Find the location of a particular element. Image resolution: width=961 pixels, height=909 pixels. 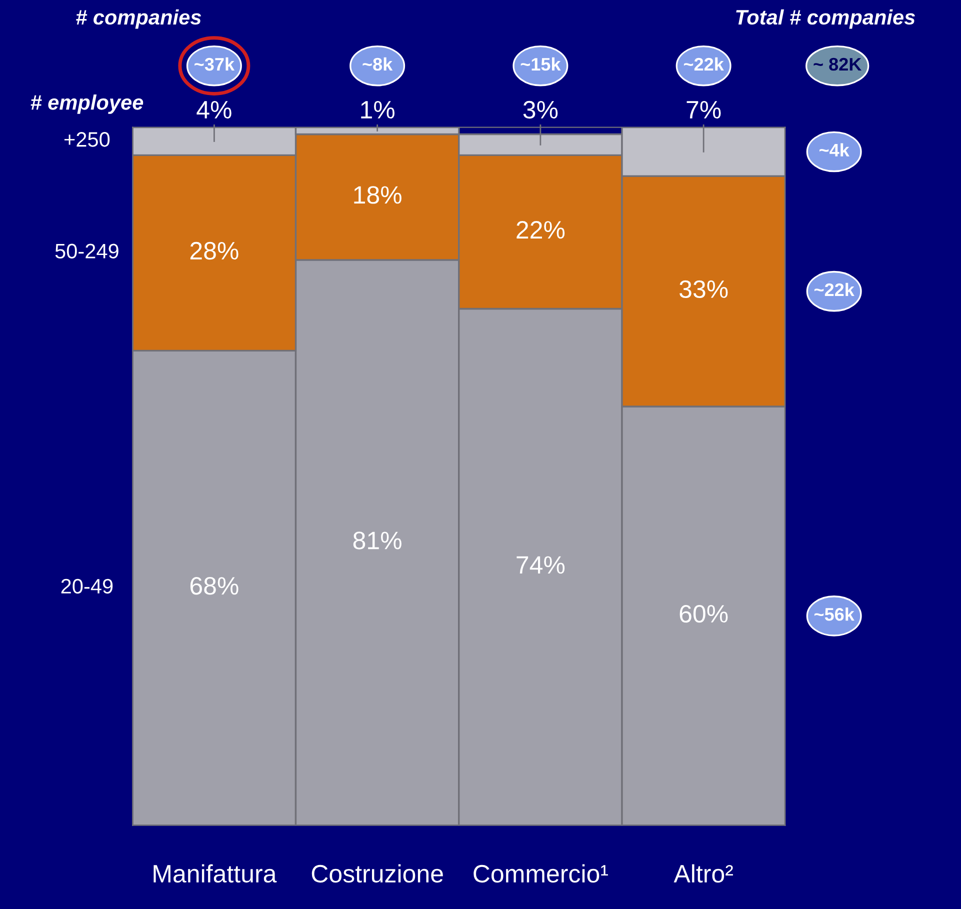

data-label: 18% is located at coordinates (378, 195).